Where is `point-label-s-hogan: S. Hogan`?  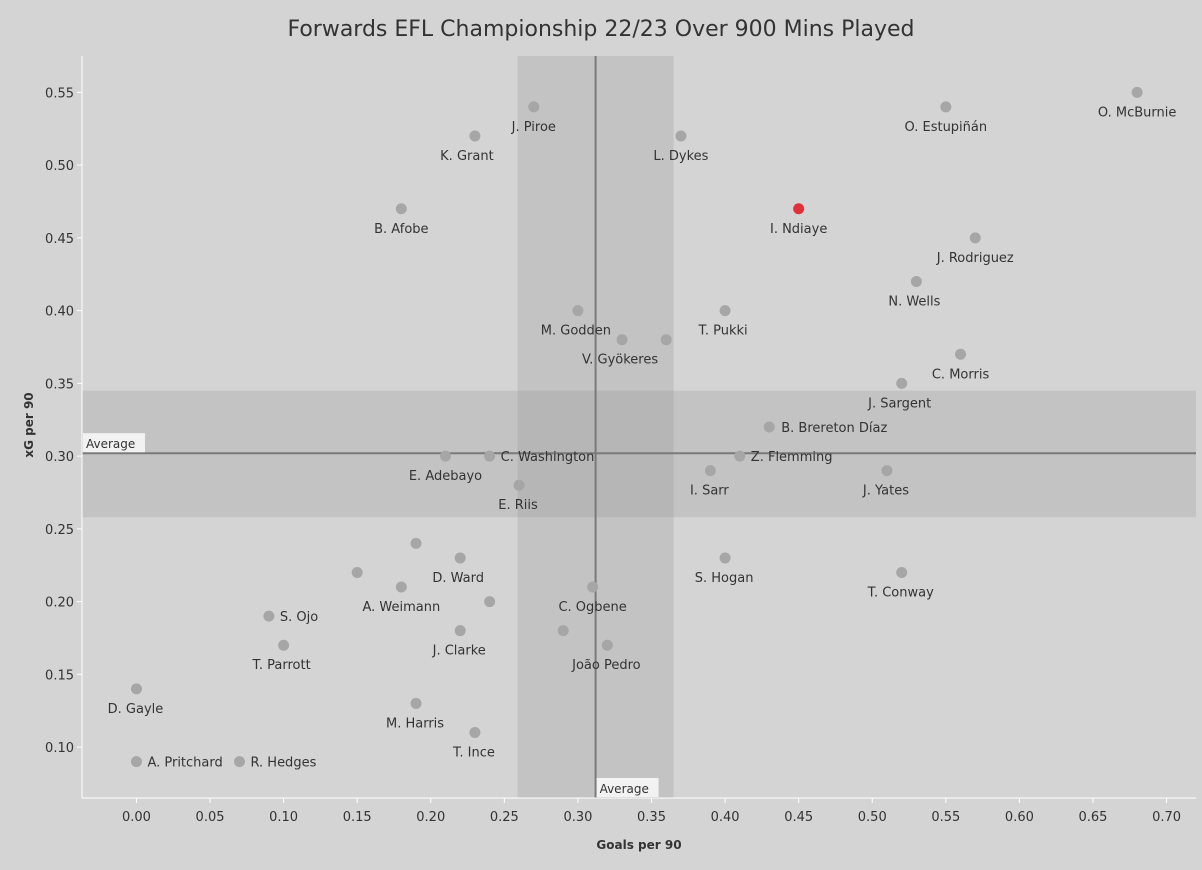 point-label-s-hogan: S. Hogan is located at coordinates (724, 578).